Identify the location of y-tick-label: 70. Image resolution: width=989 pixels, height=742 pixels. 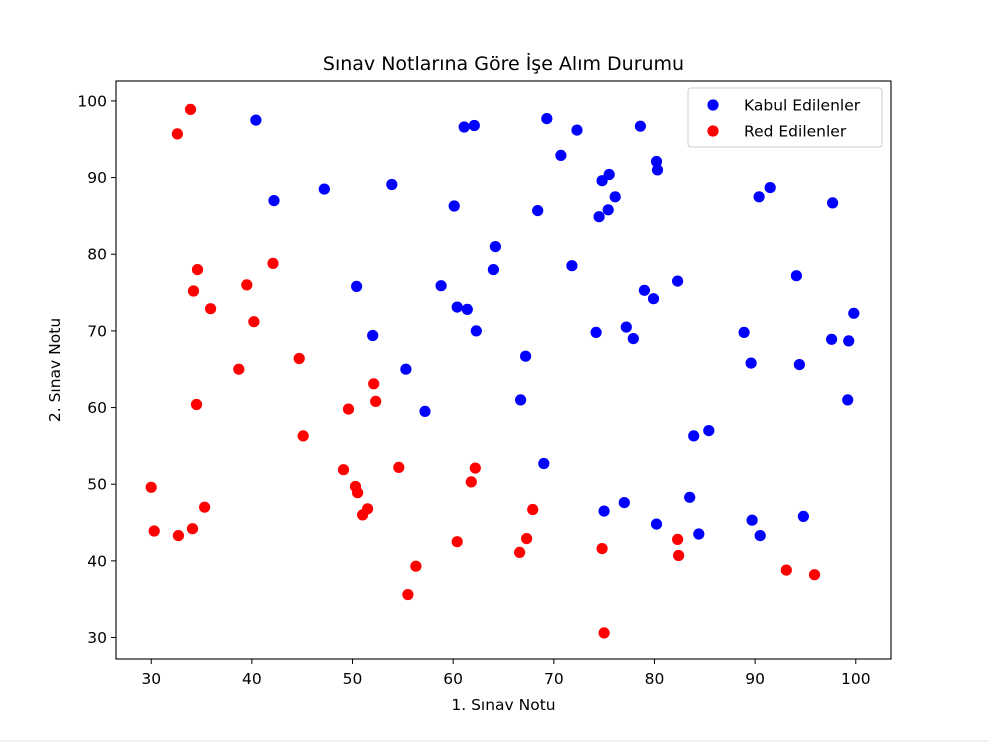
(97, 331).